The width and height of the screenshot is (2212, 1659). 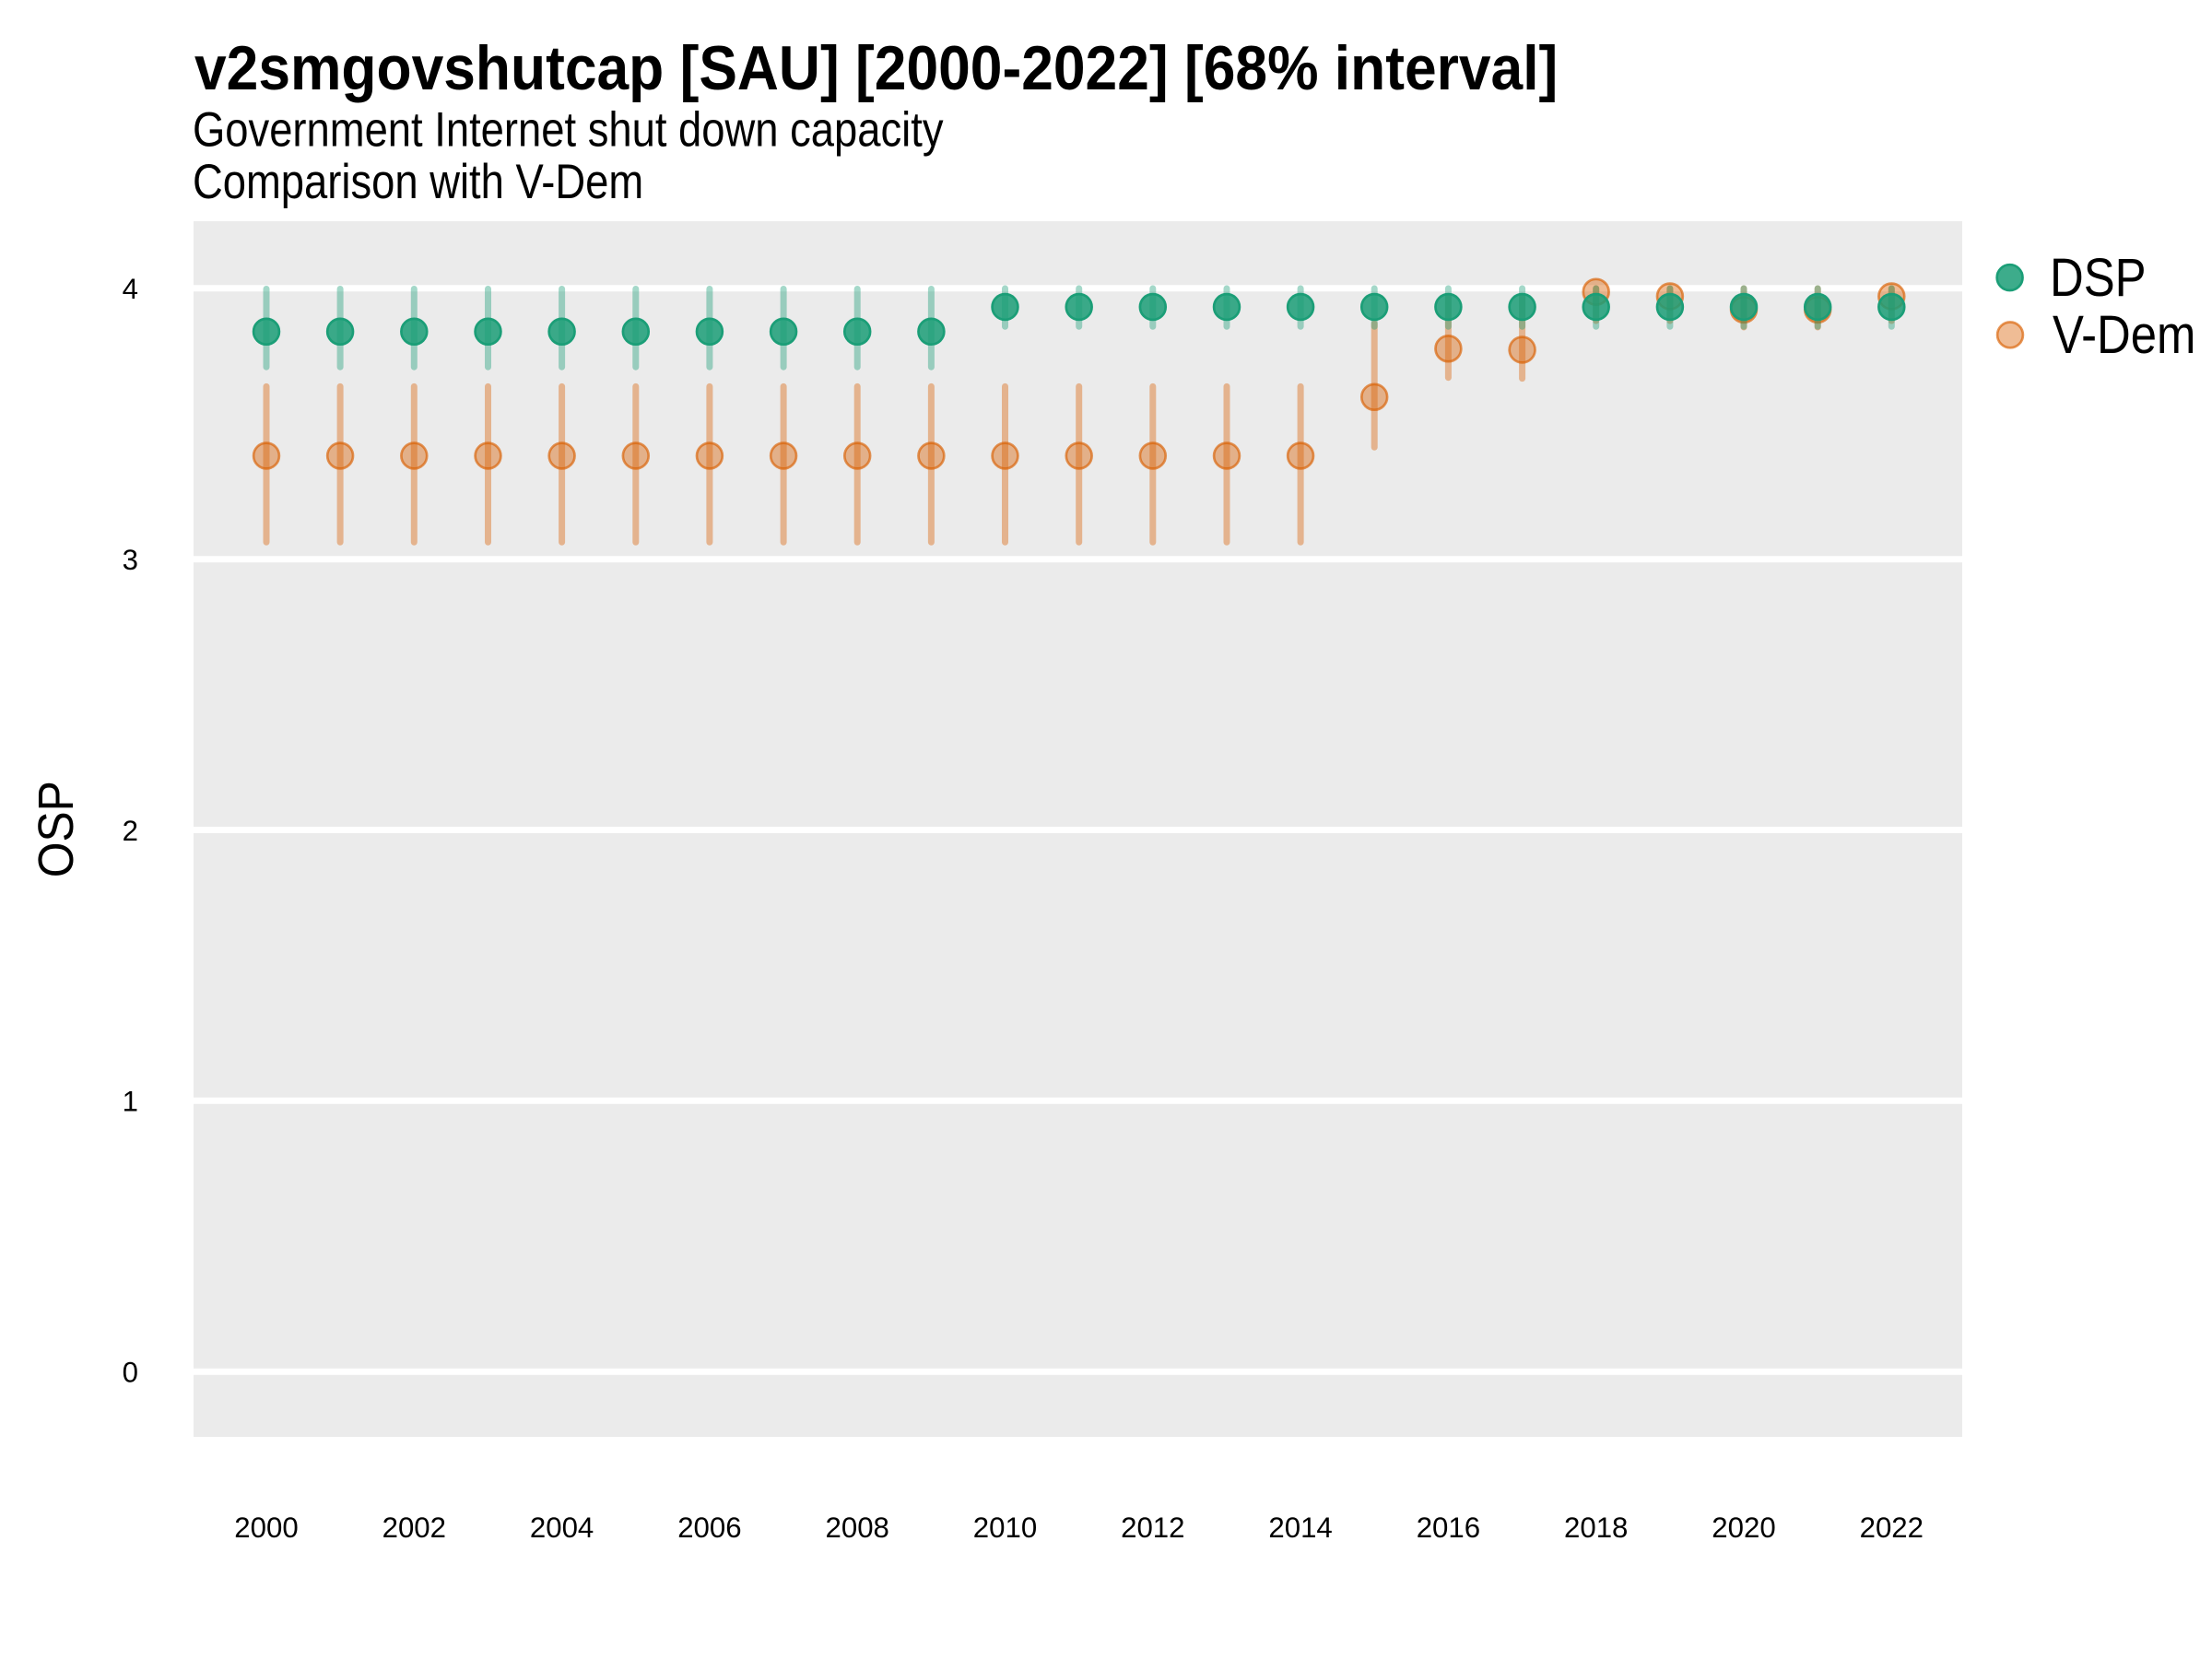 What do you see at coordinates (2098, 278) in the screenshot?
I see `svg-text: DSP` at bounding box center [2098, 278].